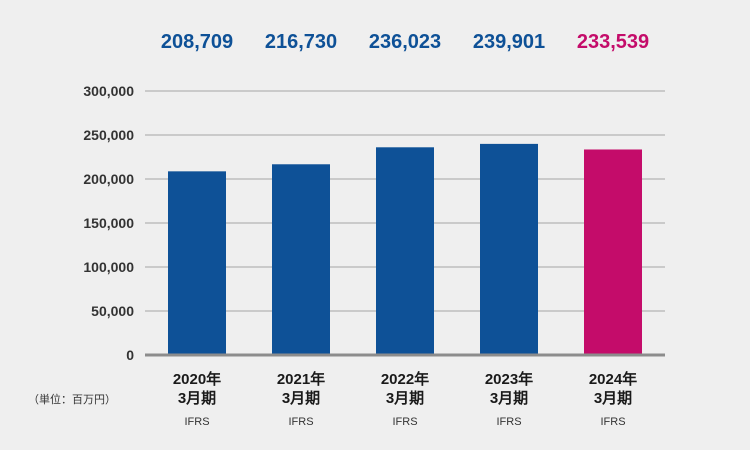 The height and width of the screenshot is (450, 750). I want to click on category-label: 2020年, so click(197, 379).